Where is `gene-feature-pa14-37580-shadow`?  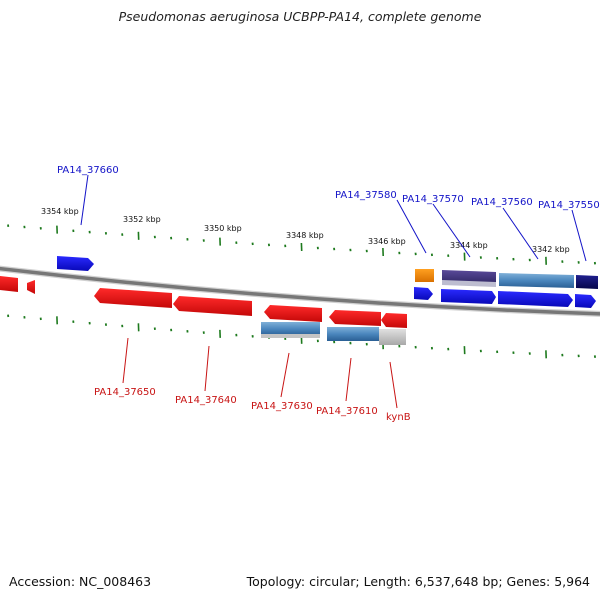 gene-feature-pa14-37580-shadow is located at coordinates (469, 283).